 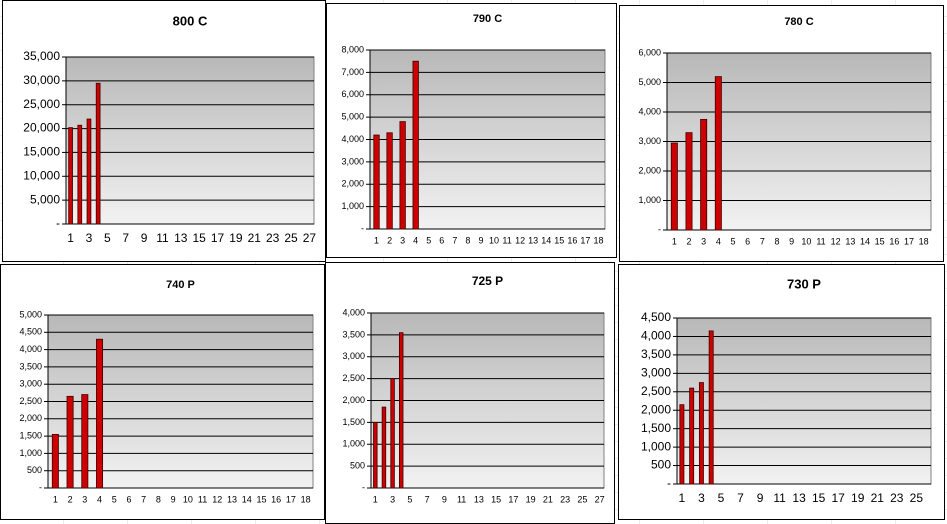 What do you see at coordinates (276, 499) in the screenshot?
I see `x-tick-label: 16` at bounding box center [276, 499].